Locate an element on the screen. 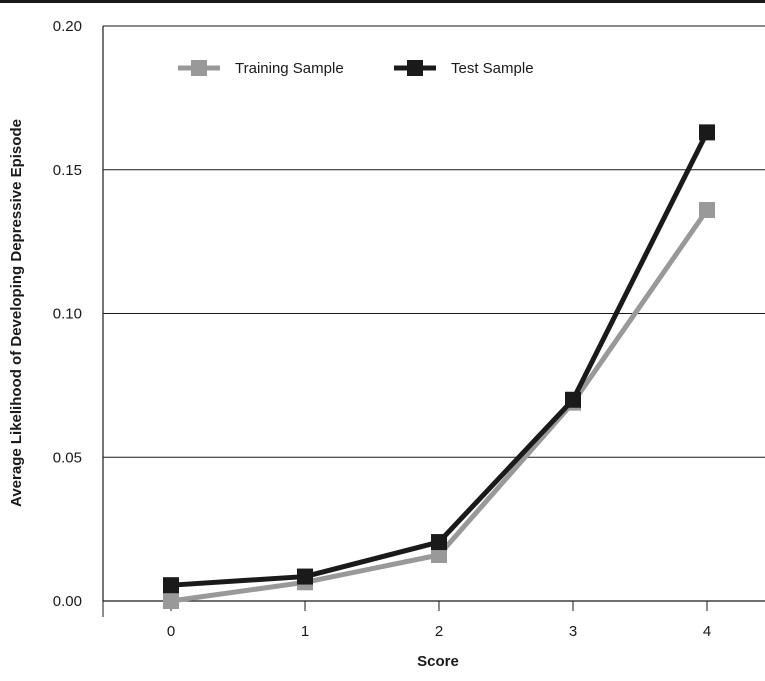 This screenshot has height=681, width=765. x-tick-labels: 0 1 2 3 4 is located at coordinates (439, 631).